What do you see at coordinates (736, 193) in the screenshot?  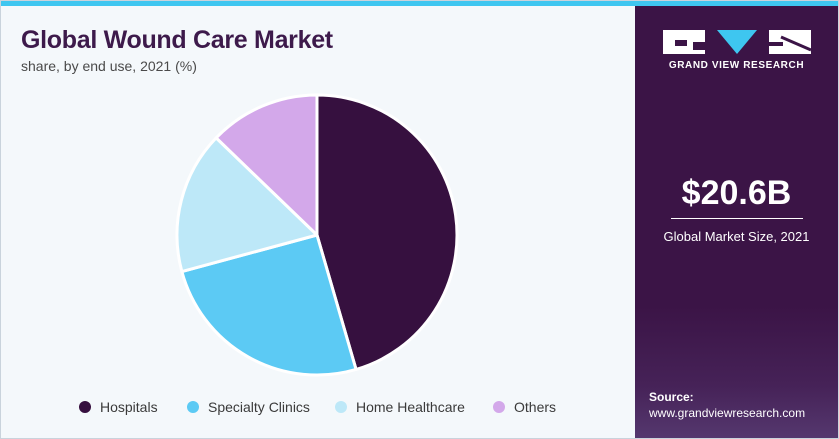 I see `market-size-value: $20.6B` at bounding box center [736, 193].